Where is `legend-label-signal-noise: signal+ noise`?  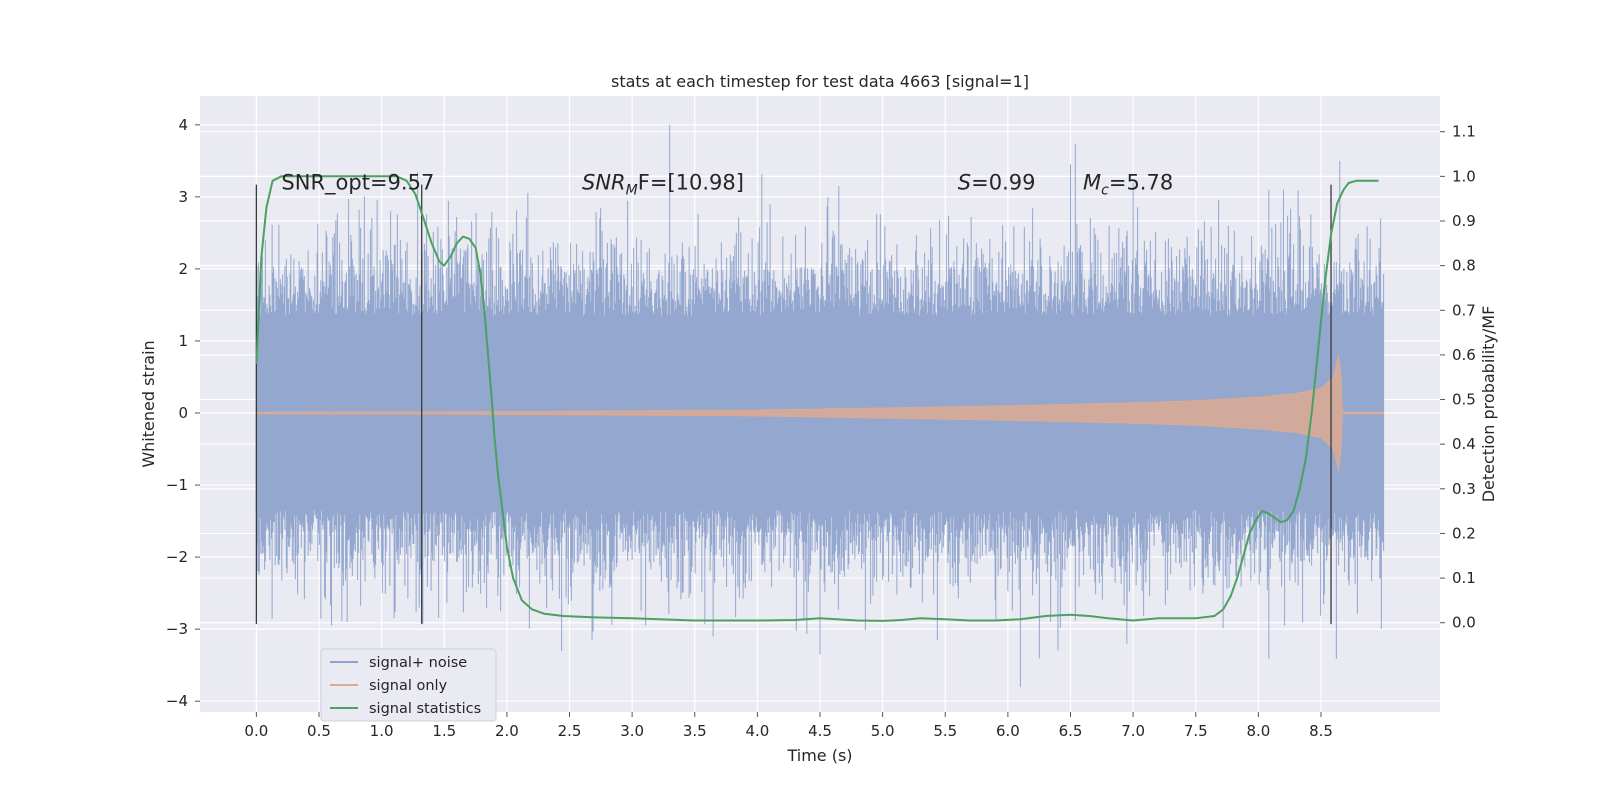 legend-label-signal-noise: signal+ noise is located at coordinates (418, 663).